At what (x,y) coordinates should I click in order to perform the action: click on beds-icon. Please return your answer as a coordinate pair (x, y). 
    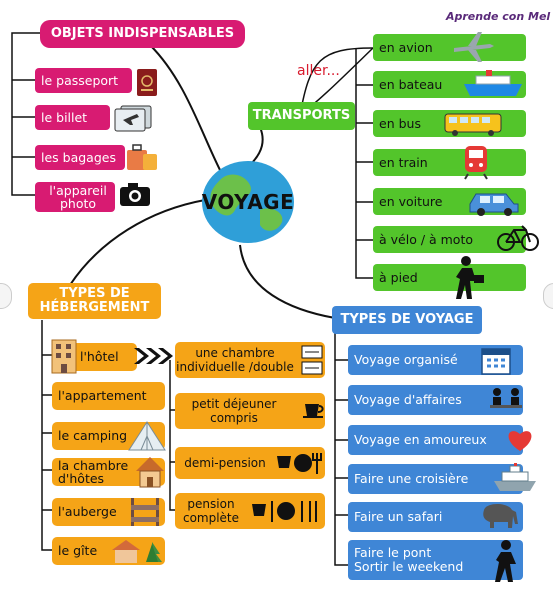
    Looking at the image, I should click on (312, 362).